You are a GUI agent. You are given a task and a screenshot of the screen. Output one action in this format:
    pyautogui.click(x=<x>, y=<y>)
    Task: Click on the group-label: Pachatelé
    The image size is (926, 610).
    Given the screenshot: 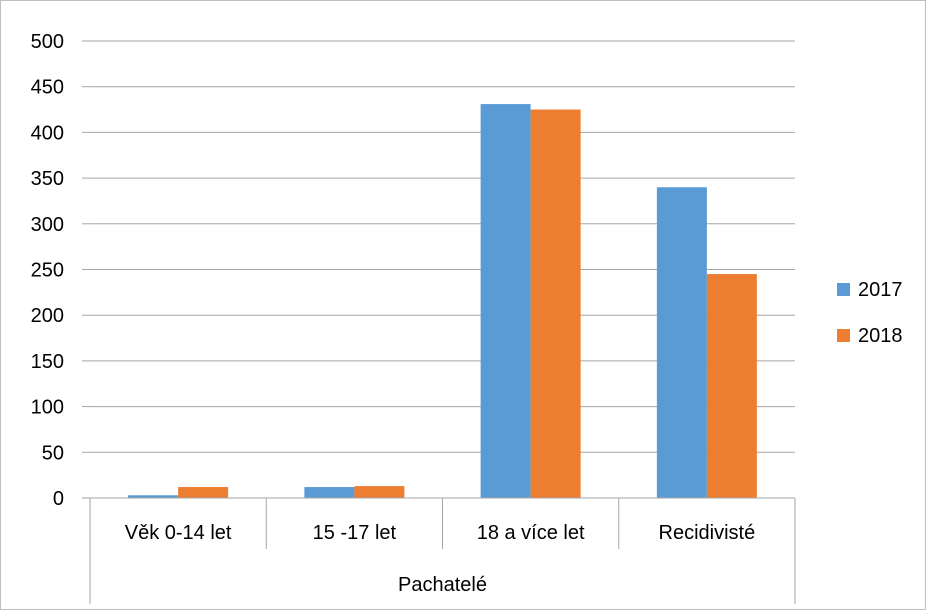 What is the action you would take?
    pyautogui.click(x=442, y=585)
    